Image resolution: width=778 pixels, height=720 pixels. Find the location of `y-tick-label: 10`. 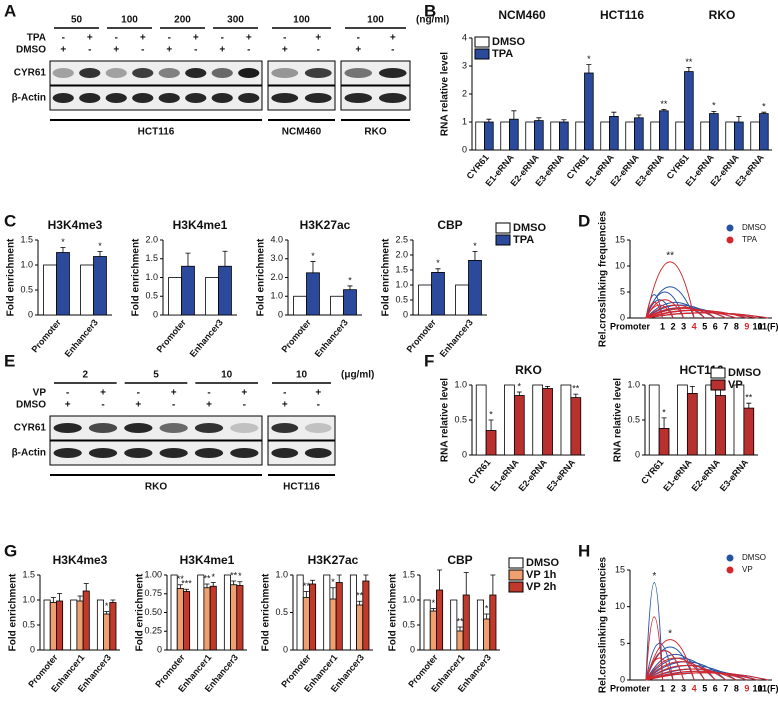

y-tick-label: 10 is located at coordinates (620, 606).